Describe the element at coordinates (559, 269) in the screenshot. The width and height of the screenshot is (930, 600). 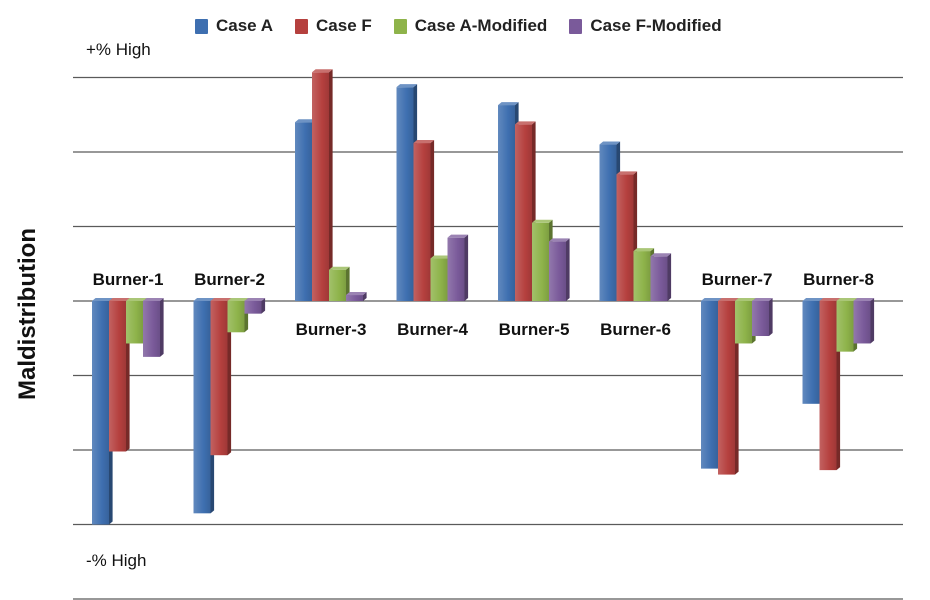
I see `bar-burner-5-case-f-modified` at that location.